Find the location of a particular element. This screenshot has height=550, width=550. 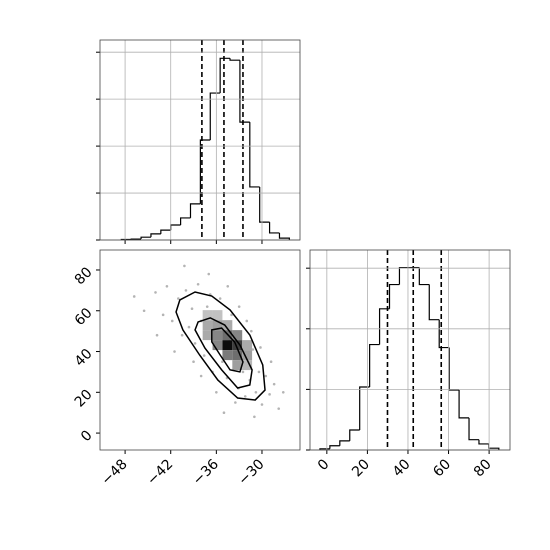

x-tick-label: −48 is located at coordinates (115, 472).